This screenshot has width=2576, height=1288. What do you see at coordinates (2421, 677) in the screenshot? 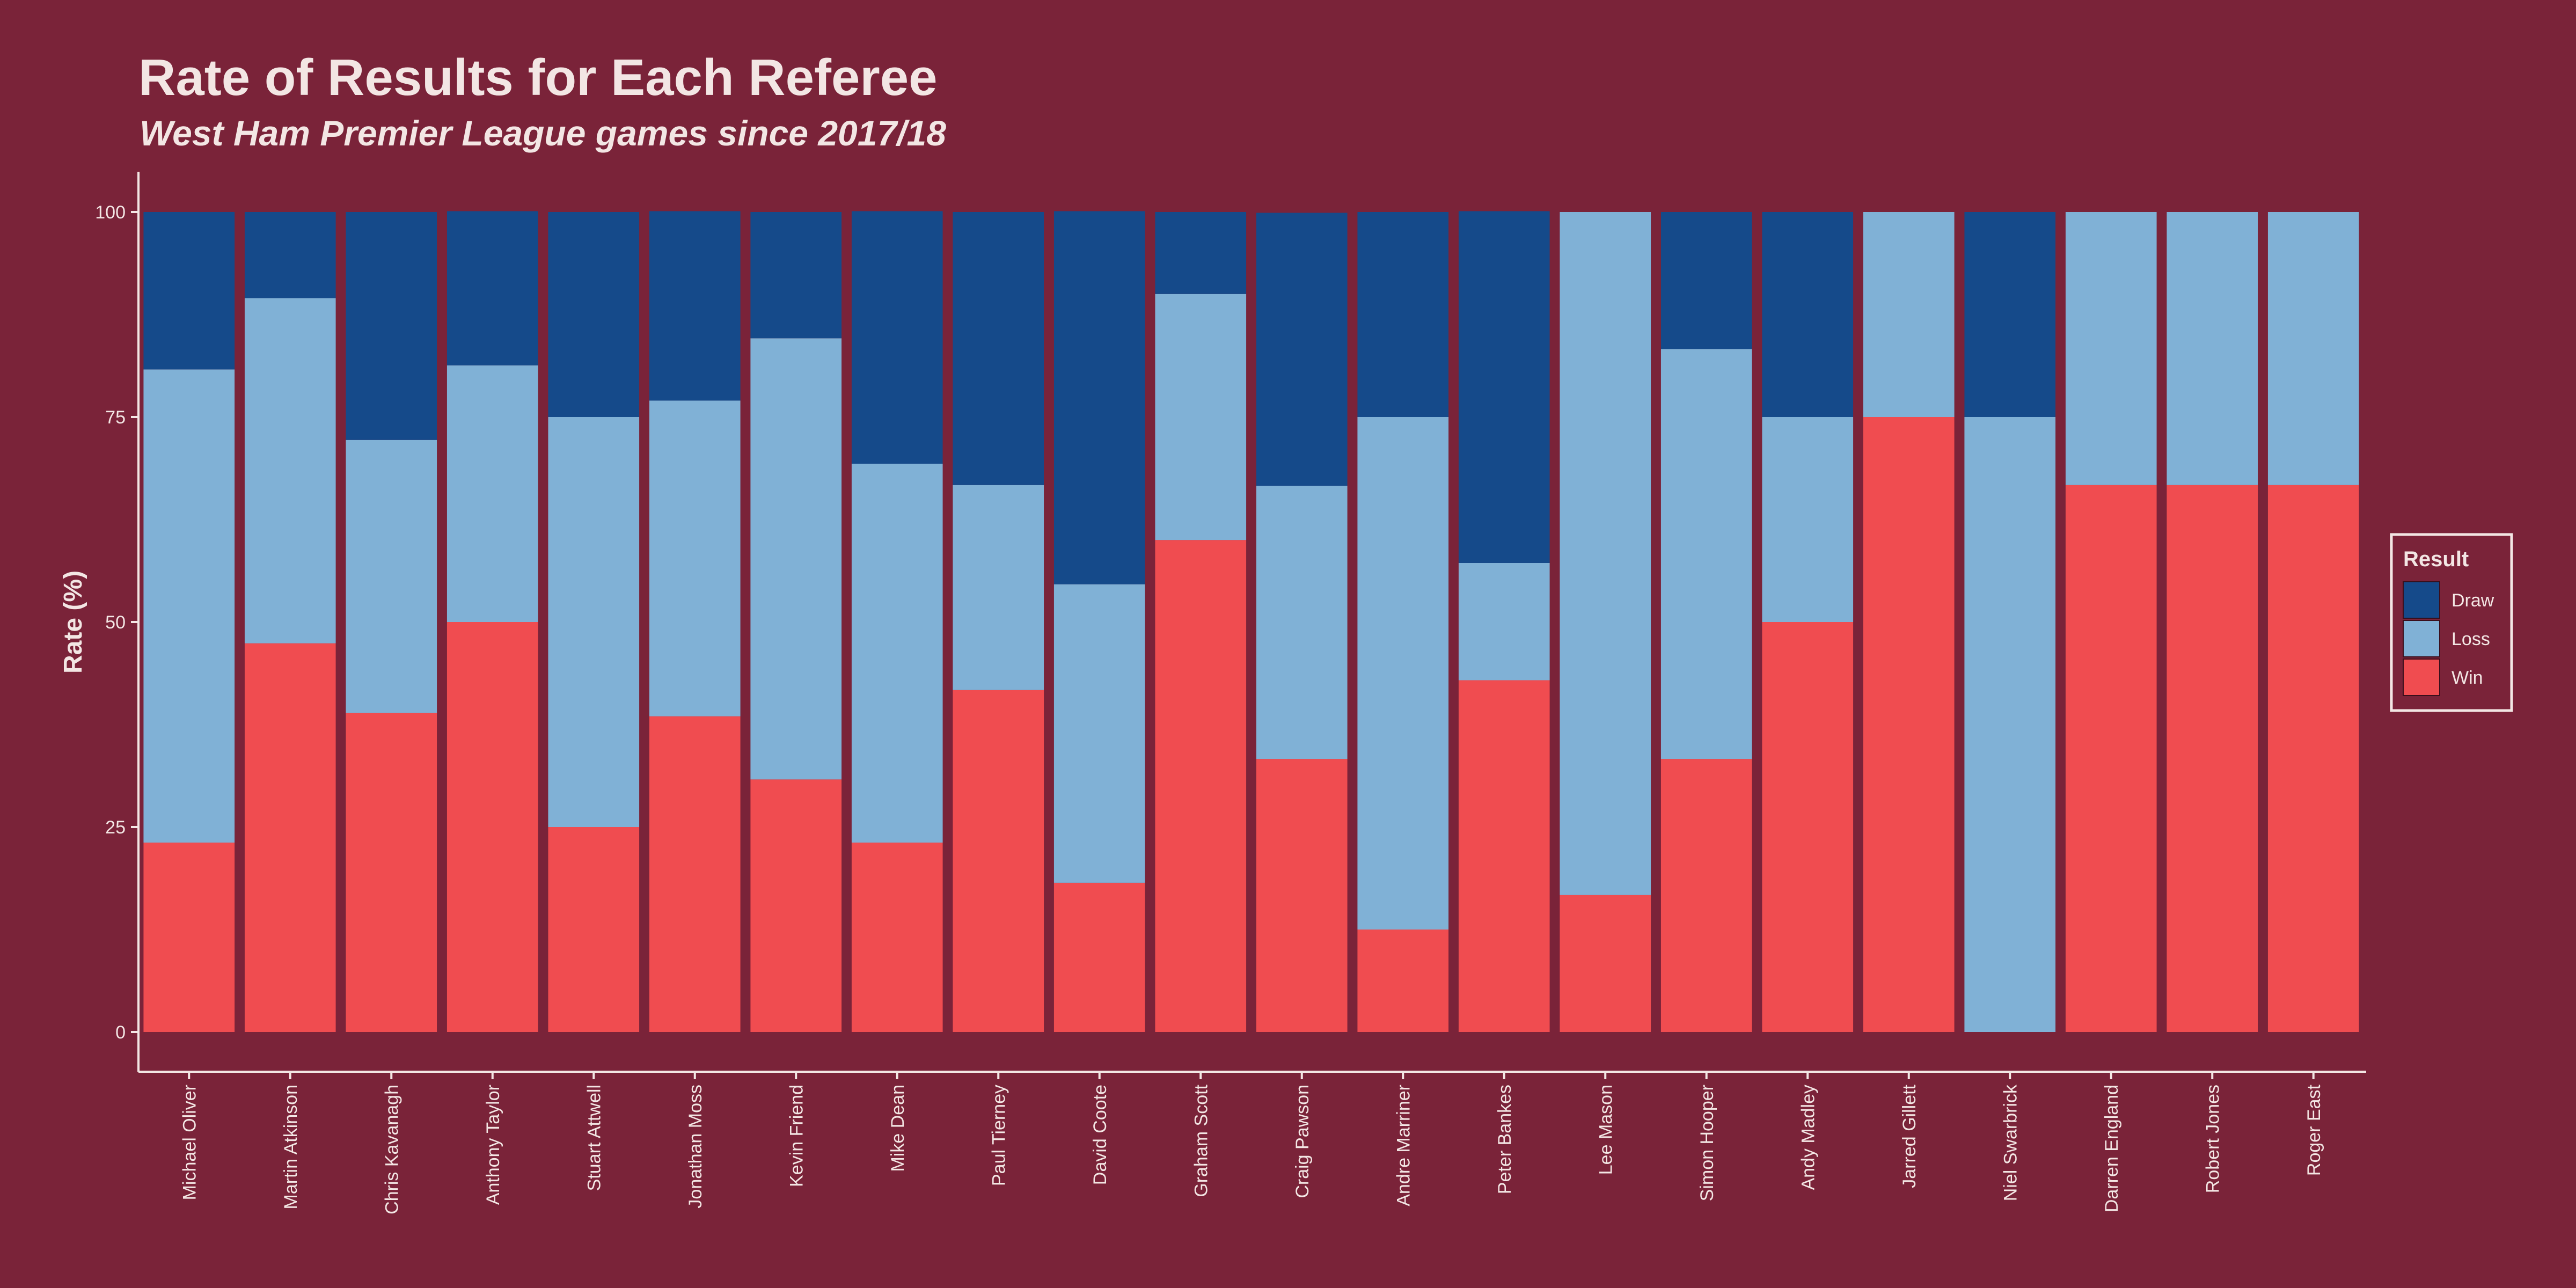
I see `legend-swatch-win` at bounding box center [2421, 677].